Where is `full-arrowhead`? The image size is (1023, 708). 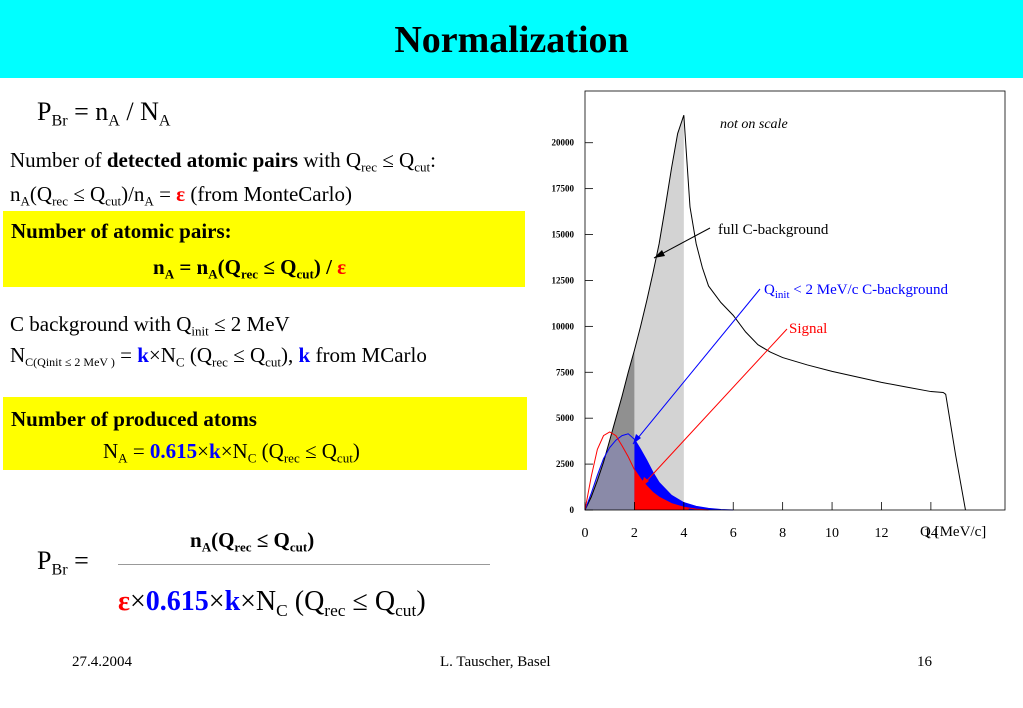 full-arrowhead is located at coordinates (659, 254).